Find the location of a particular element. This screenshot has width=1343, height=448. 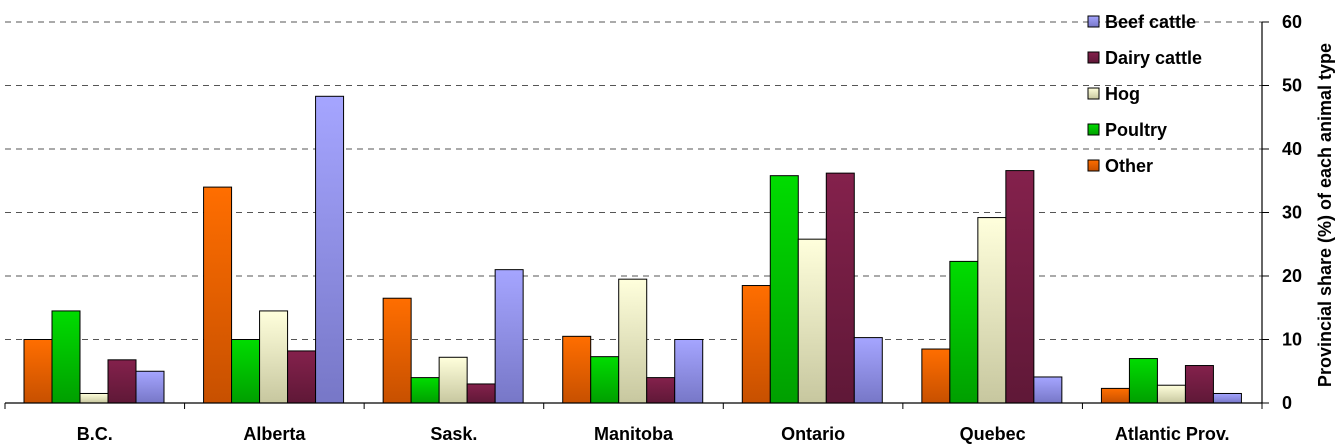

y-tick-label: 60 is located at coordinates (1292, 22).